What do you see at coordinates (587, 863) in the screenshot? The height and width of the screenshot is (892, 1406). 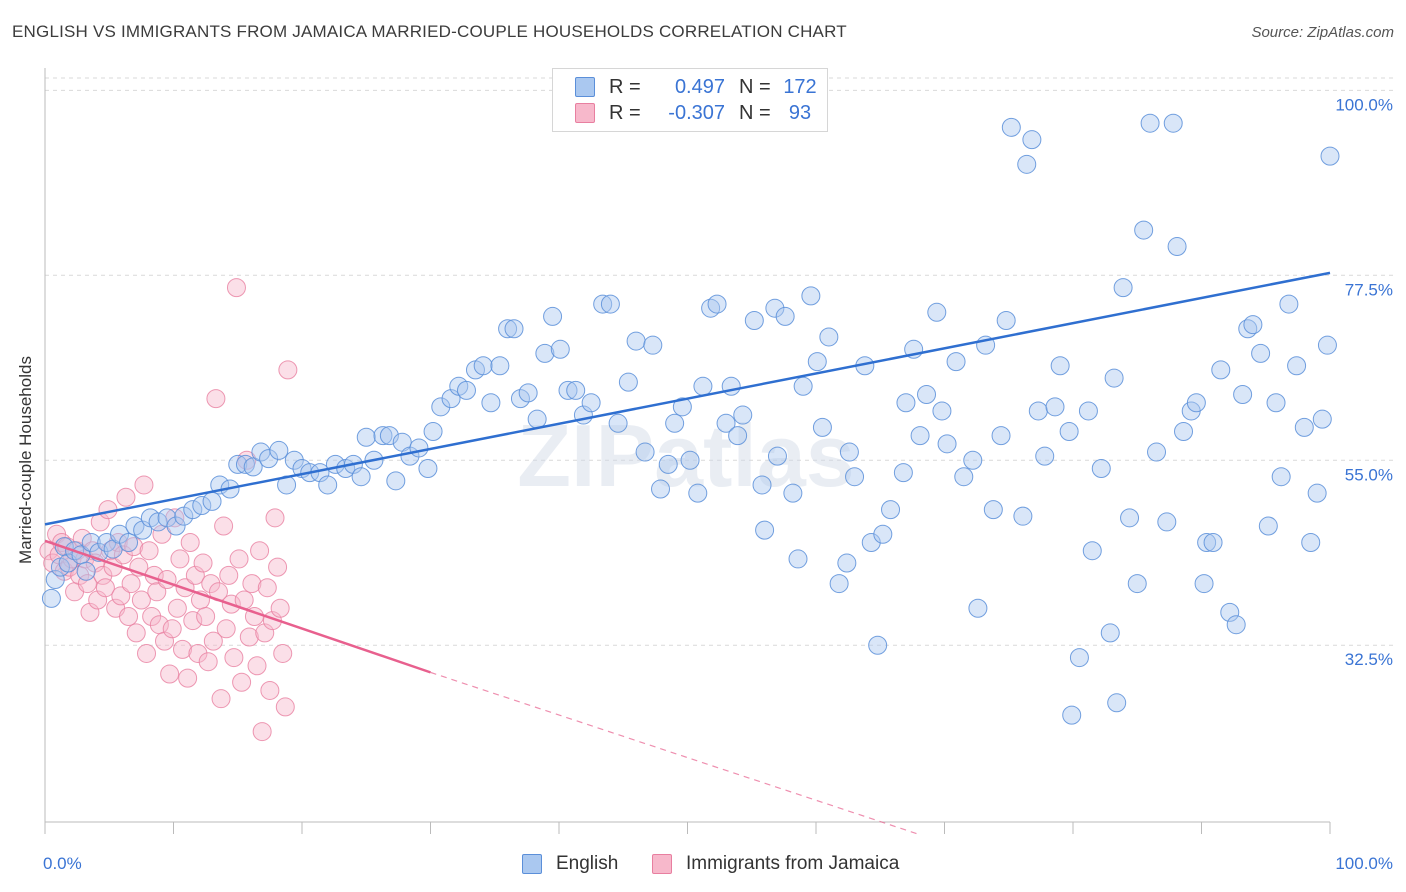 I see `english-legend-label: English` at bounding box center [587, 863].